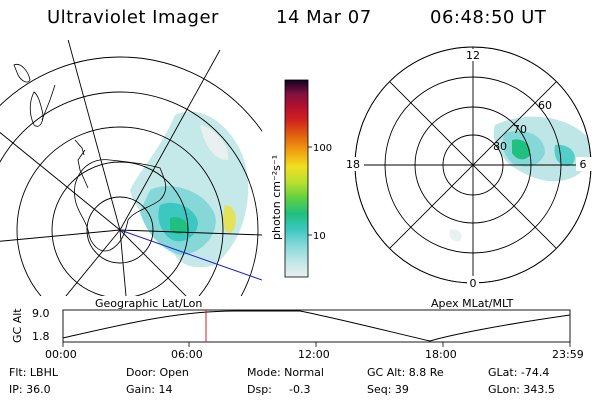 This screenshot has width=600, height=400. I want to click on coastline, so click(90, 157).